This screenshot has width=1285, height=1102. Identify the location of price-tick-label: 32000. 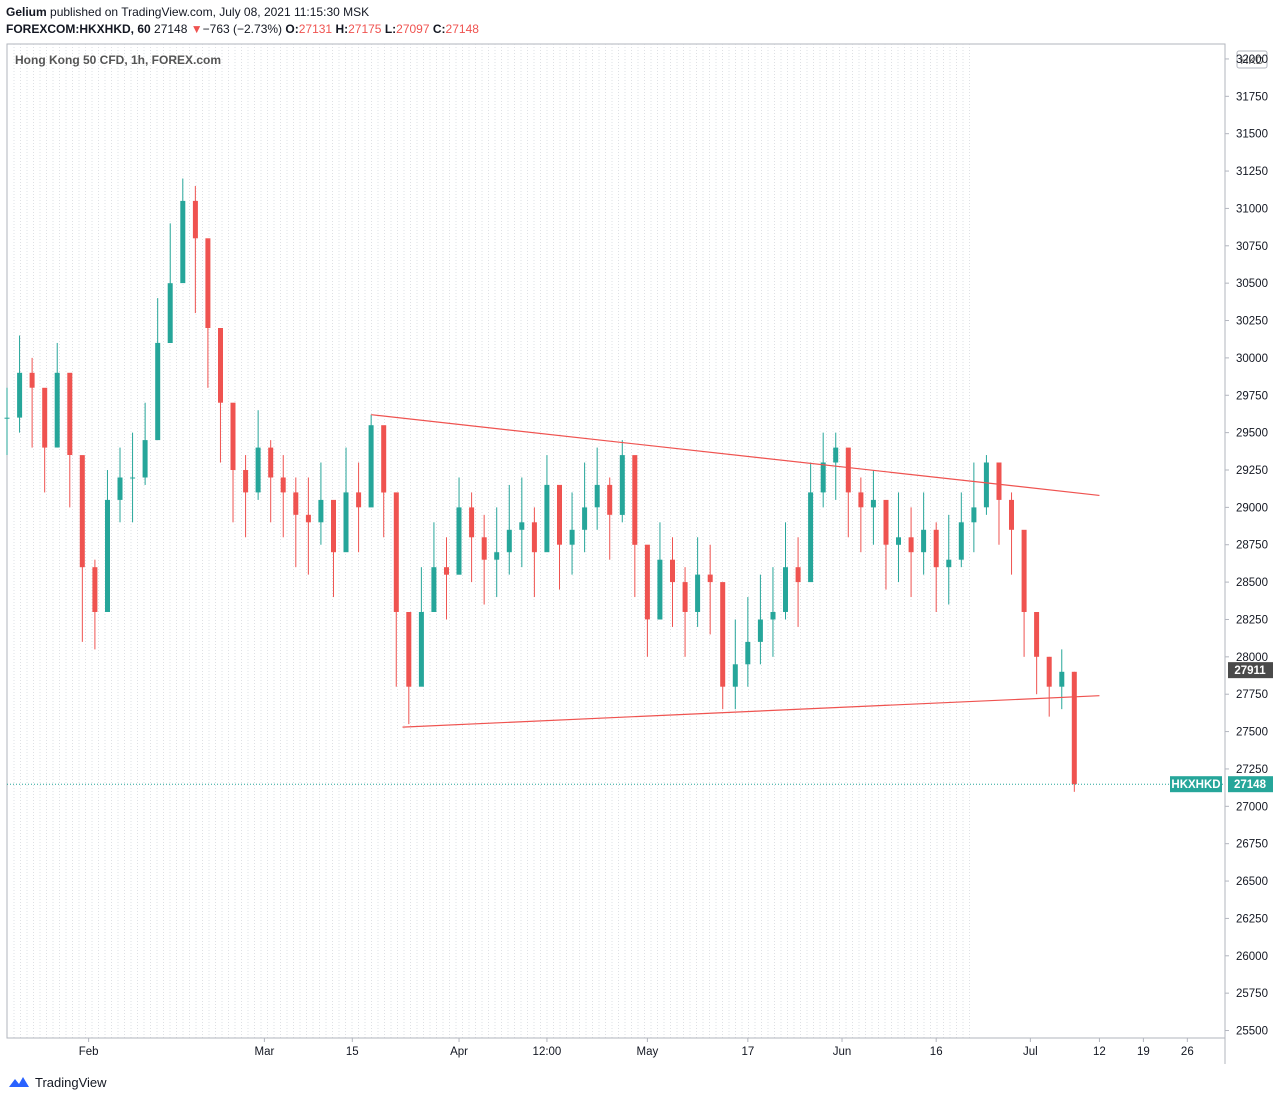
(1252, 60).